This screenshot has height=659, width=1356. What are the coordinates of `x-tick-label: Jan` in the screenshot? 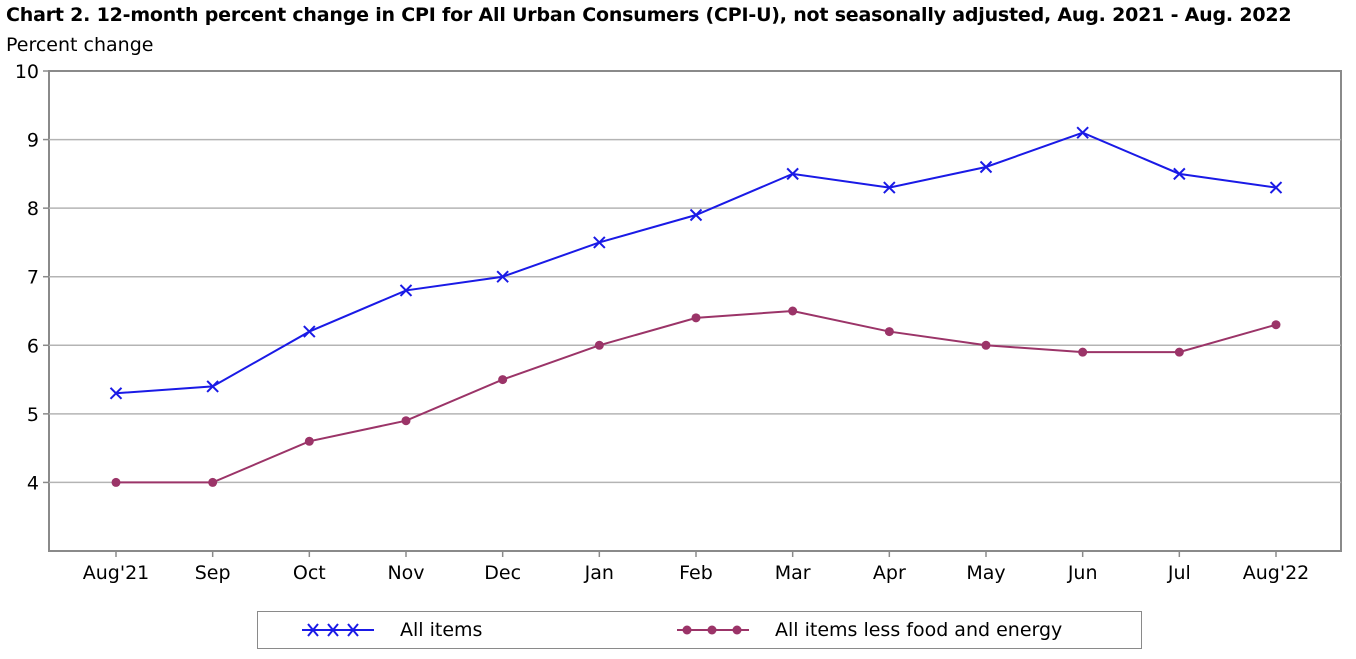 It's located at (599, 573).